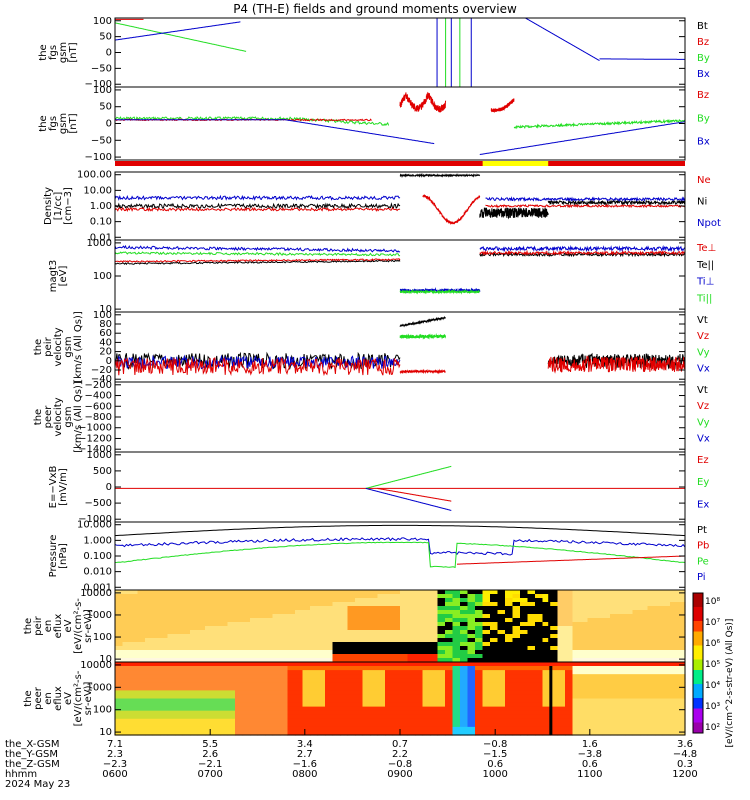 This screenshot has width=750, height=800. Describe the element at coordinates (68, 346) in the screenshot. I see `y-axis-label-line: gsm` at that location.